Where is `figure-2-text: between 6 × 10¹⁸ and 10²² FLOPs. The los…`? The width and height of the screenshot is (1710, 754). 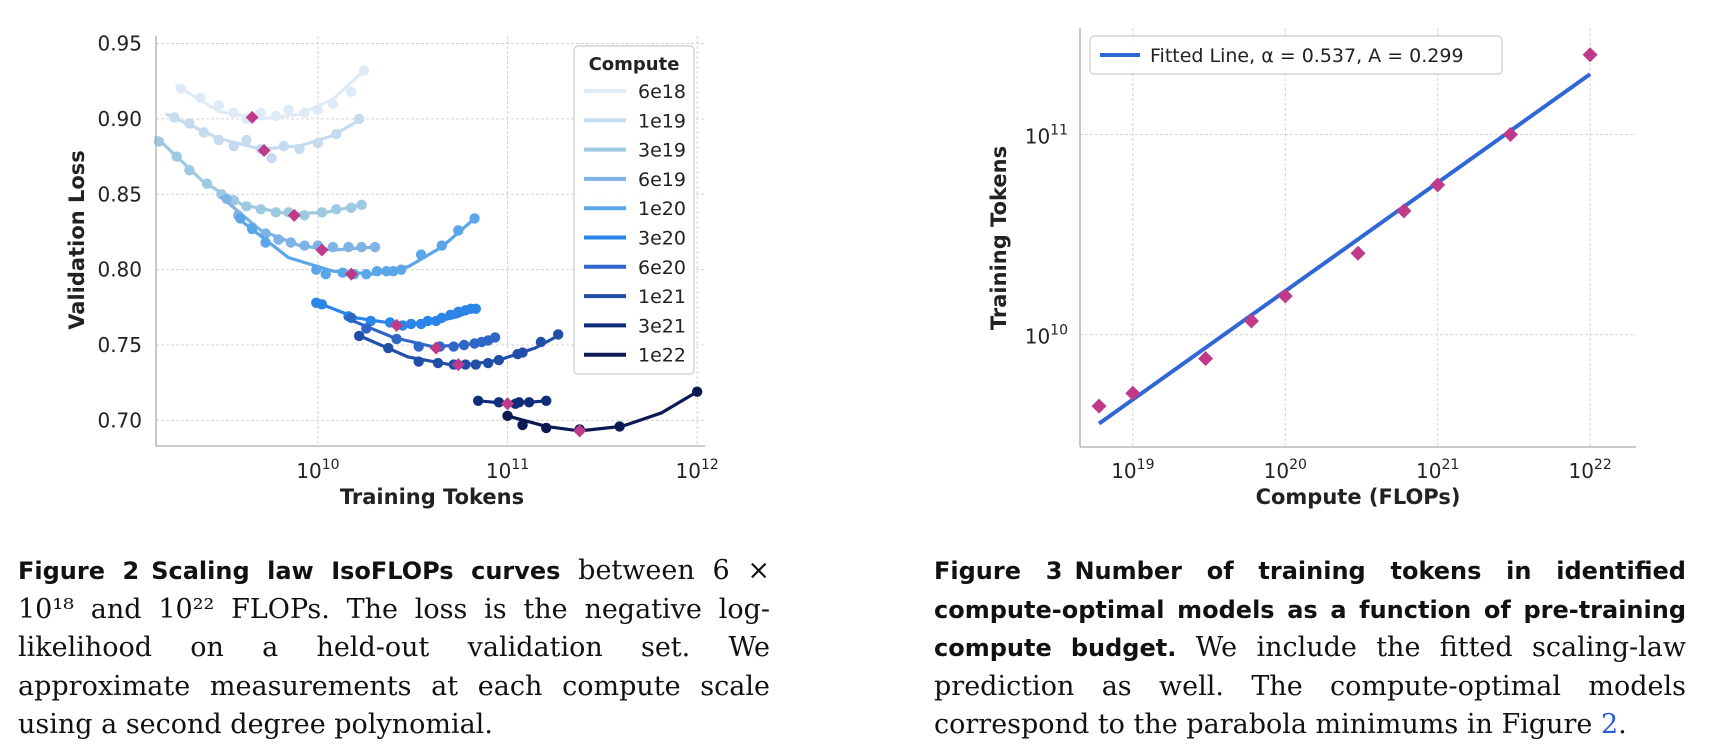 figure-2-text: between 6 × 10¹⁸ and 10²² FLOPs. The los… is located at coordinates (394, 647).